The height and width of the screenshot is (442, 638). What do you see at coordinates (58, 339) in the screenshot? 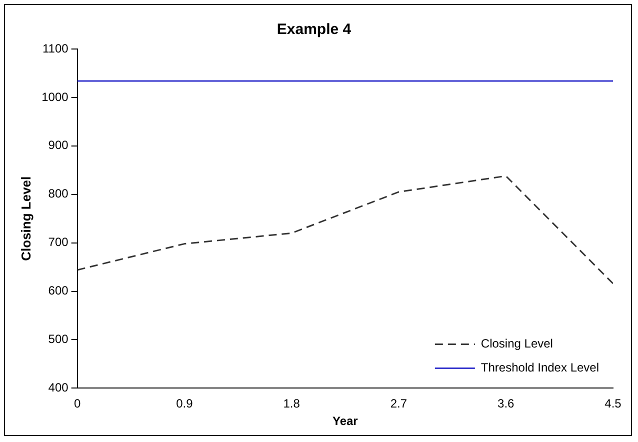
I see `y-tick-label: 500` at bounding box center [58, 339].